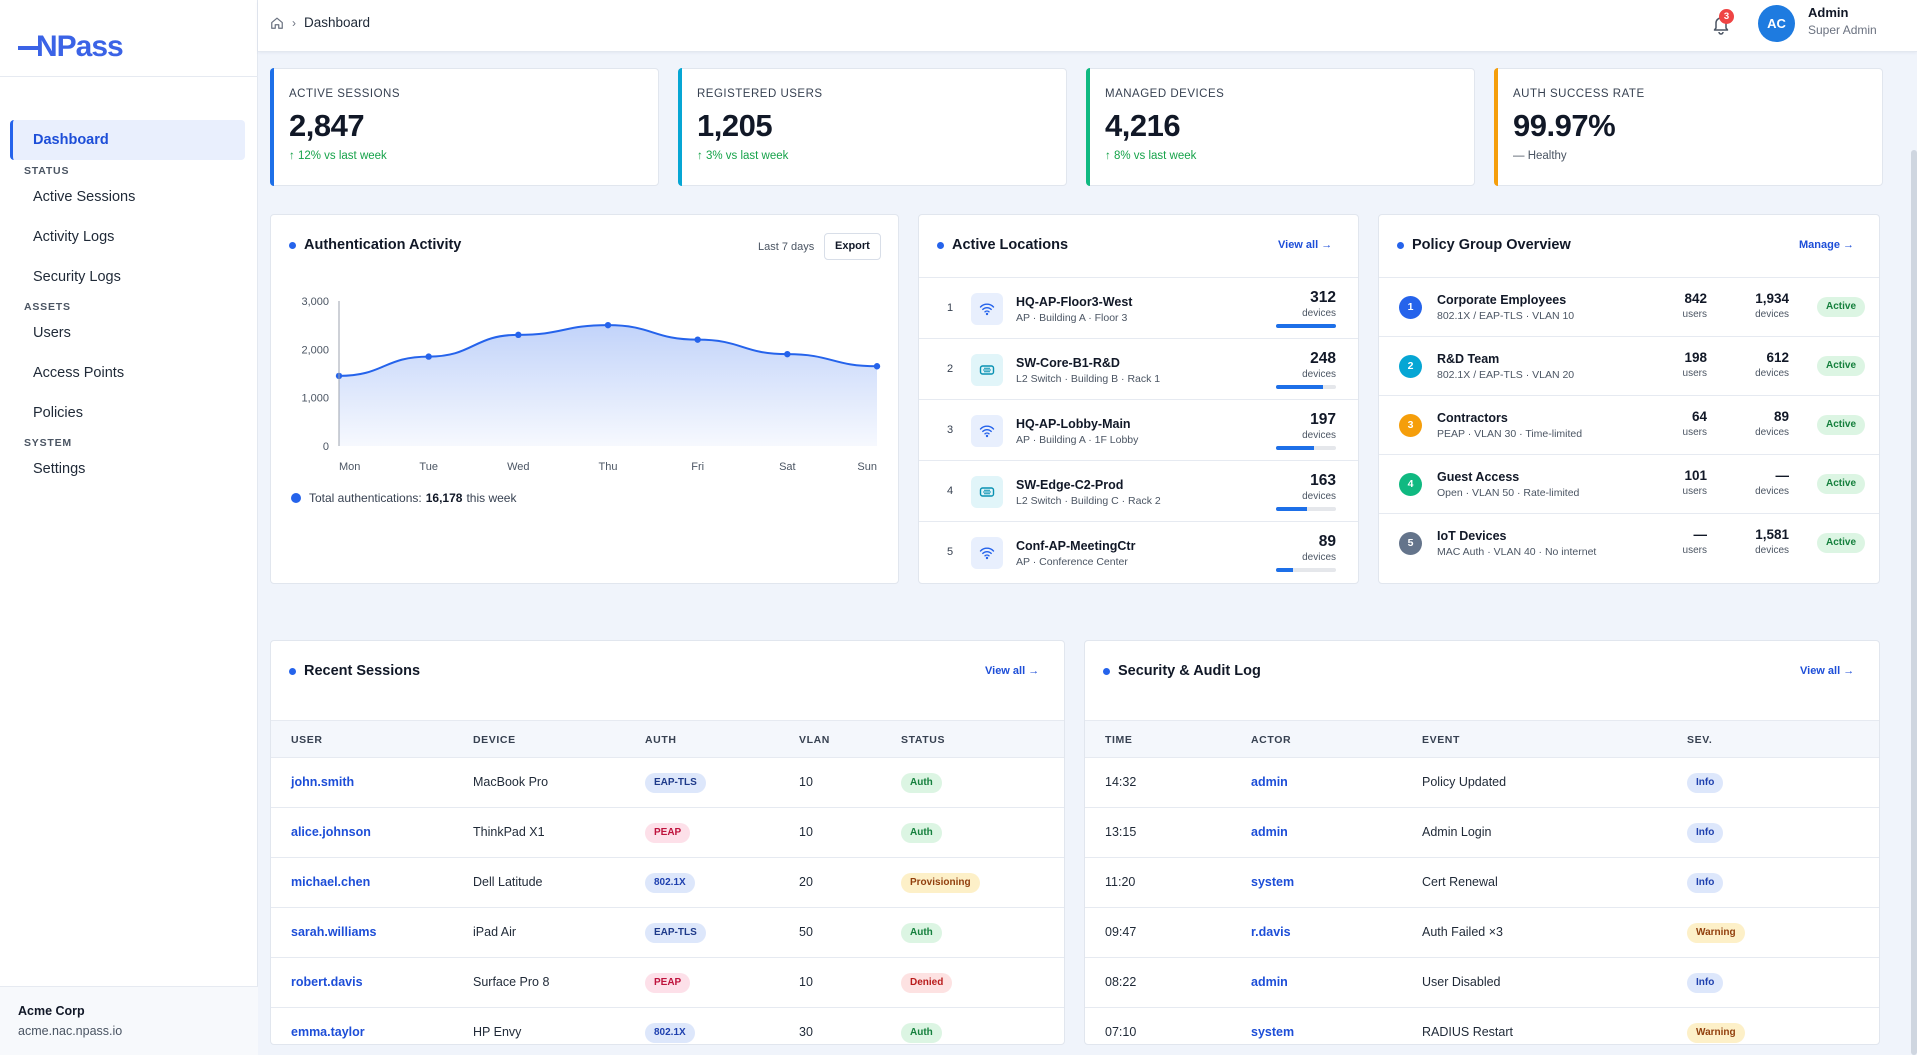  I want to click on table-row: 13:15 admin Admin Login Info, so click(1482, 833).